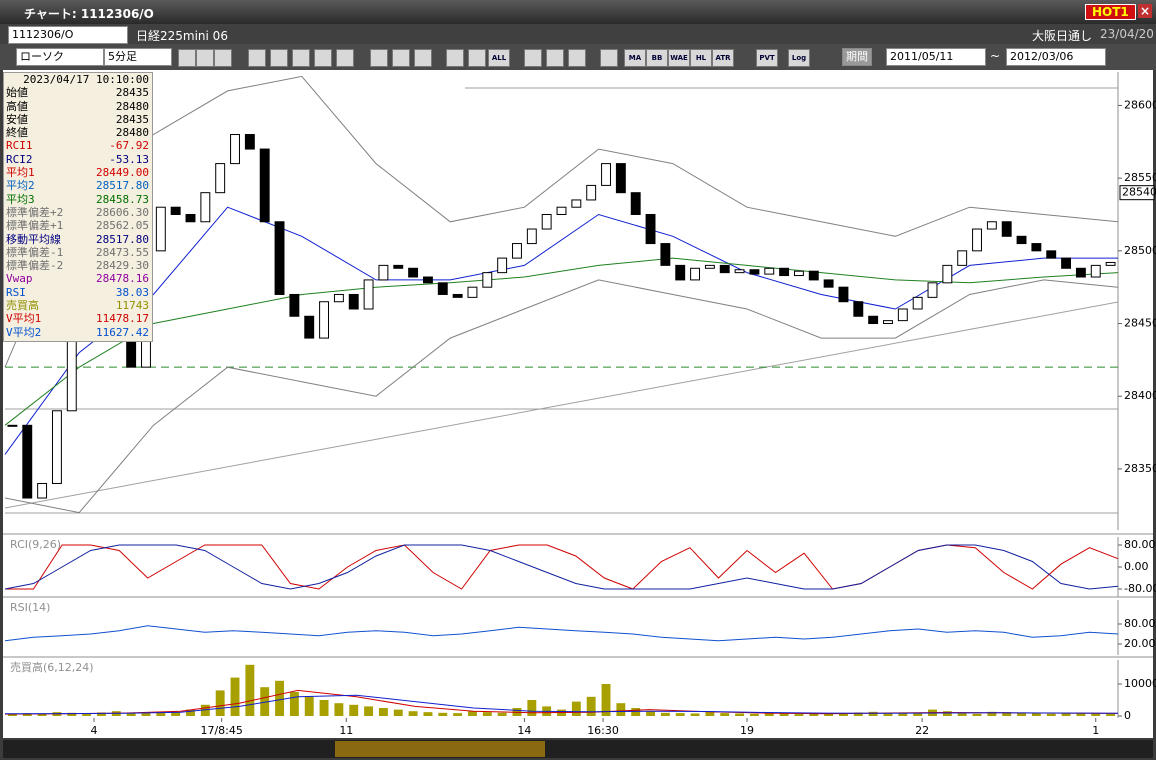  Describe the element at coordinates (78, 318) in the screenshot. I see `info-row: V平均1 11478.17` at that location.